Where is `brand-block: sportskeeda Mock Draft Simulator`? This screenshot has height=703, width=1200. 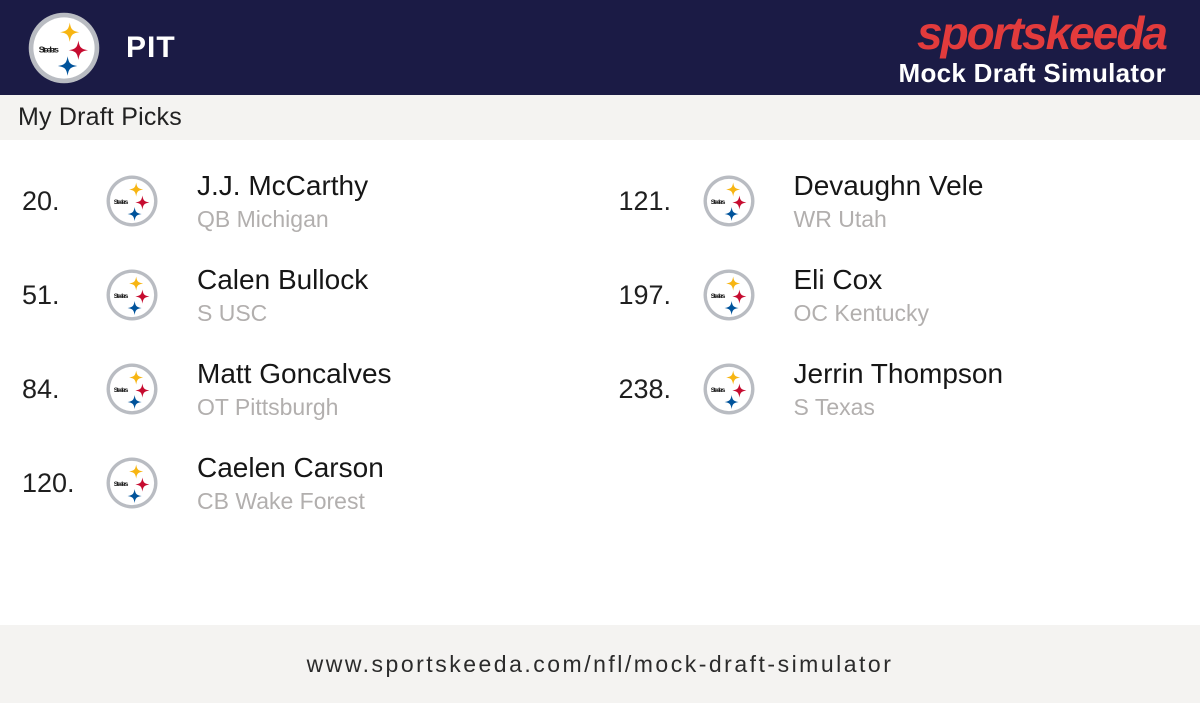
brand-block: sportskeeda Mock Draft Simulator is located at coordinates (1033, 47).